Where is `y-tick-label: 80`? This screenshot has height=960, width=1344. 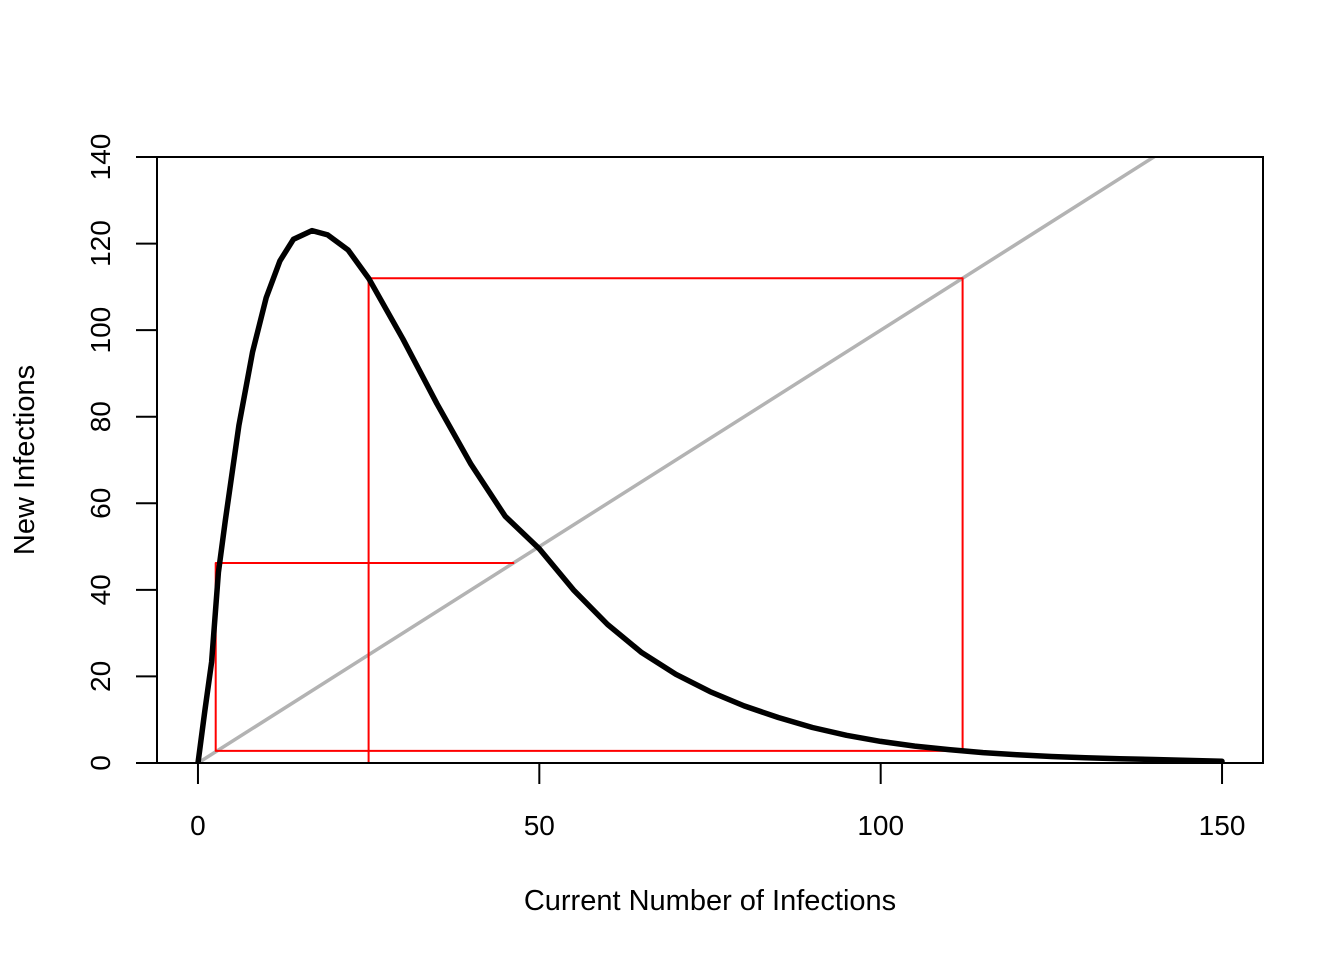 y-tick-label: 80 is located at coordinates (100, 416).